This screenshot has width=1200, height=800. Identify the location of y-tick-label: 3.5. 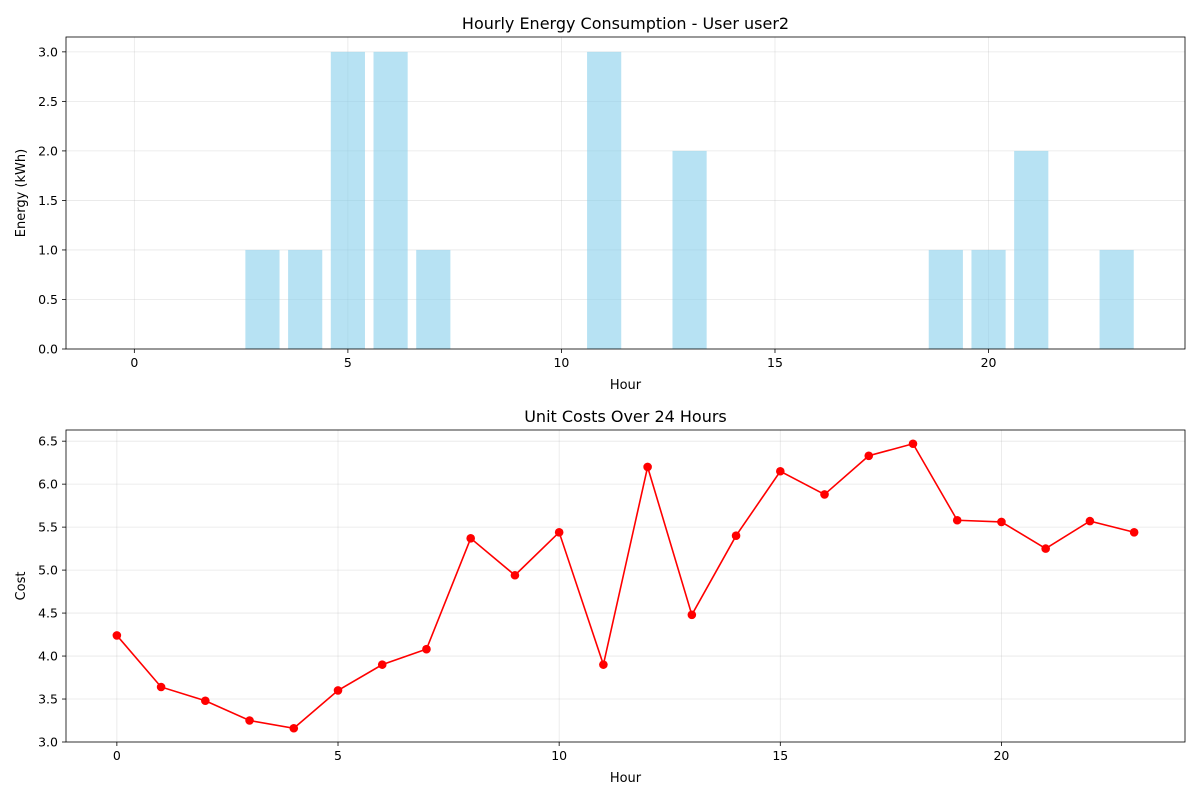
(48, 699).